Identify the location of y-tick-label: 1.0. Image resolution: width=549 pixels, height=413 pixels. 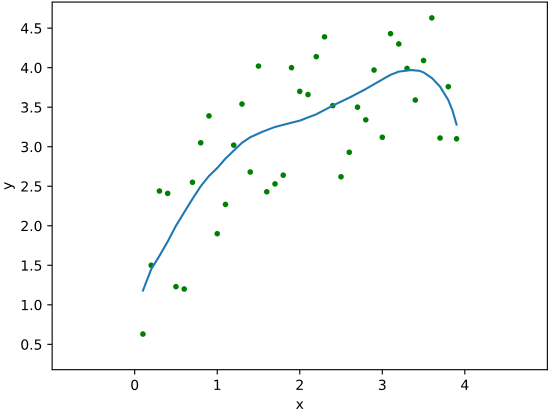
(32, 305).